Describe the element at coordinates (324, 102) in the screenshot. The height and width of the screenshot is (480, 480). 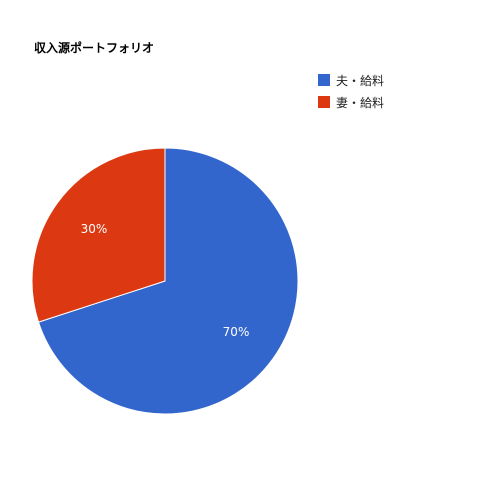
I see `legend-swatch-wife-salary` at that location.